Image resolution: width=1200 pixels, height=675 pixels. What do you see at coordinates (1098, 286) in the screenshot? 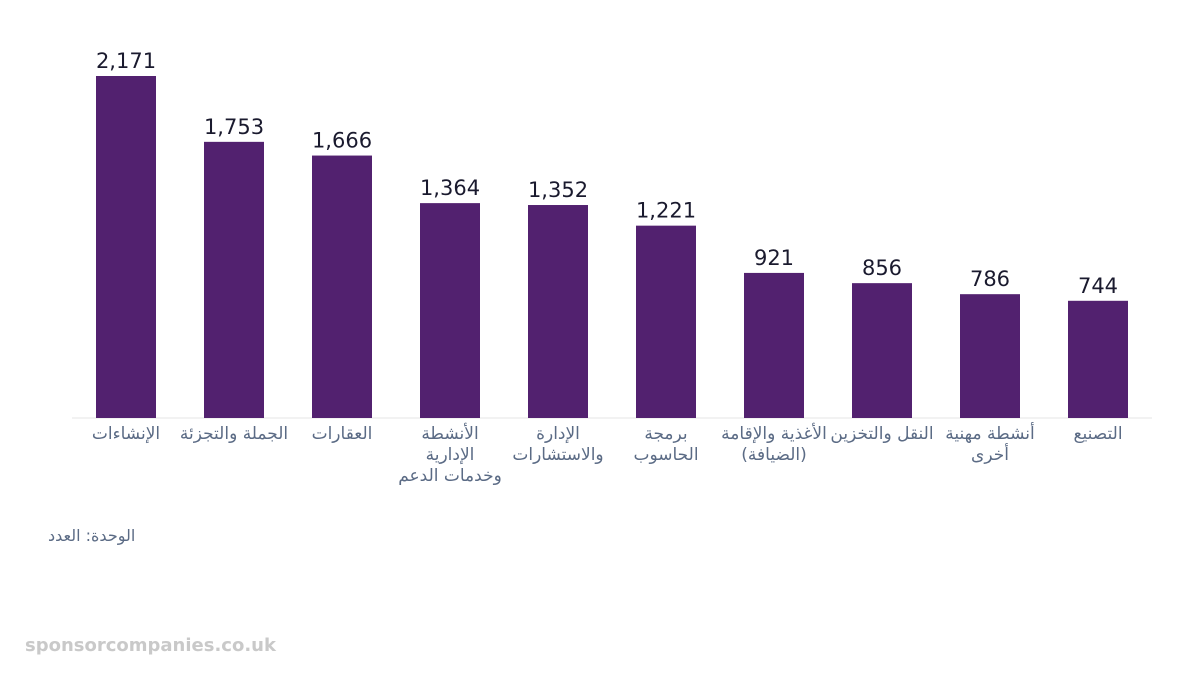
I see `bar-value-label: 744` at bounding box center [1098, 286].